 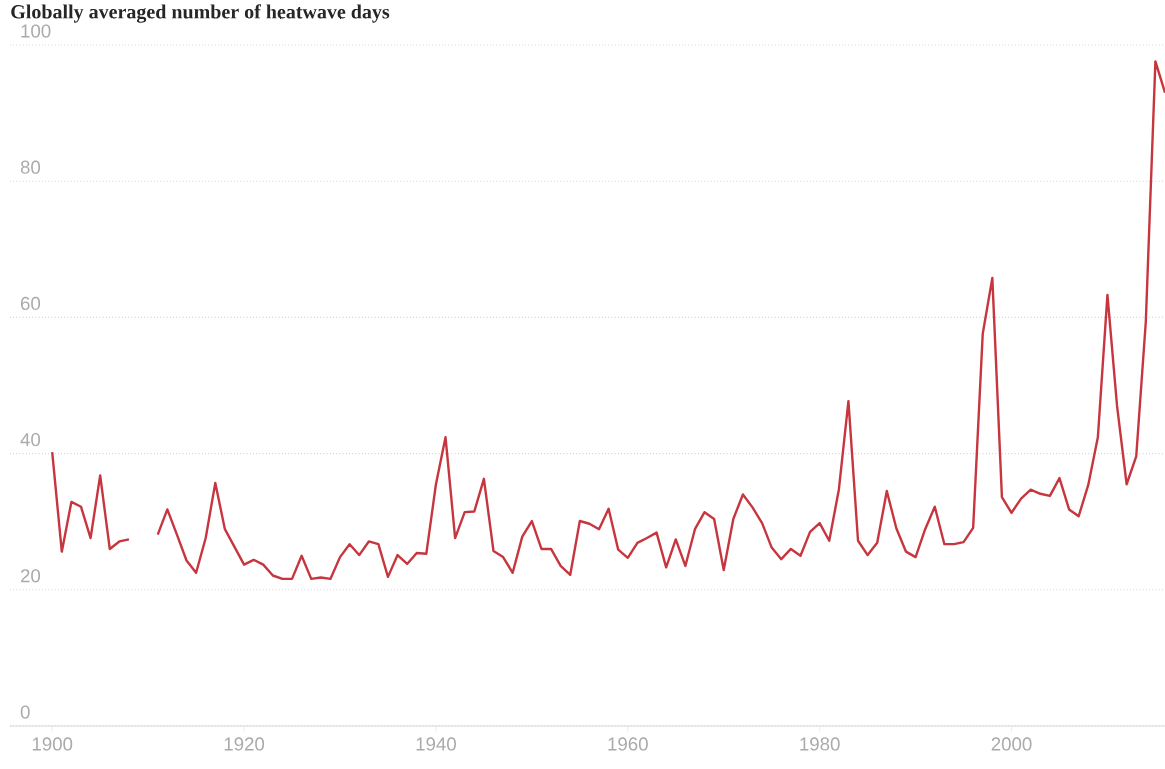 I want to click on x-tick-label: 1900, so click(x=52, y=744).